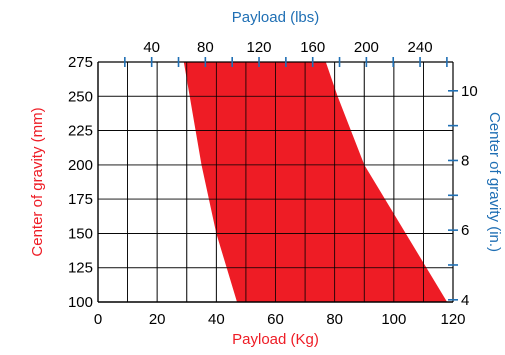  Describe the element at coordinates (80, 233) in the screenshot. I see `y-left-tick-label: 150` at that location.